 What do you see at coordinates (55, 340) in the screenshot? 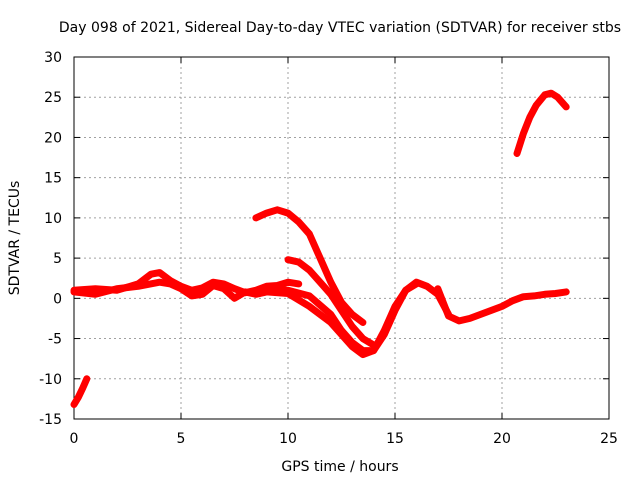
I see `y-tick-label: -5` at bounding box center [55, 340].